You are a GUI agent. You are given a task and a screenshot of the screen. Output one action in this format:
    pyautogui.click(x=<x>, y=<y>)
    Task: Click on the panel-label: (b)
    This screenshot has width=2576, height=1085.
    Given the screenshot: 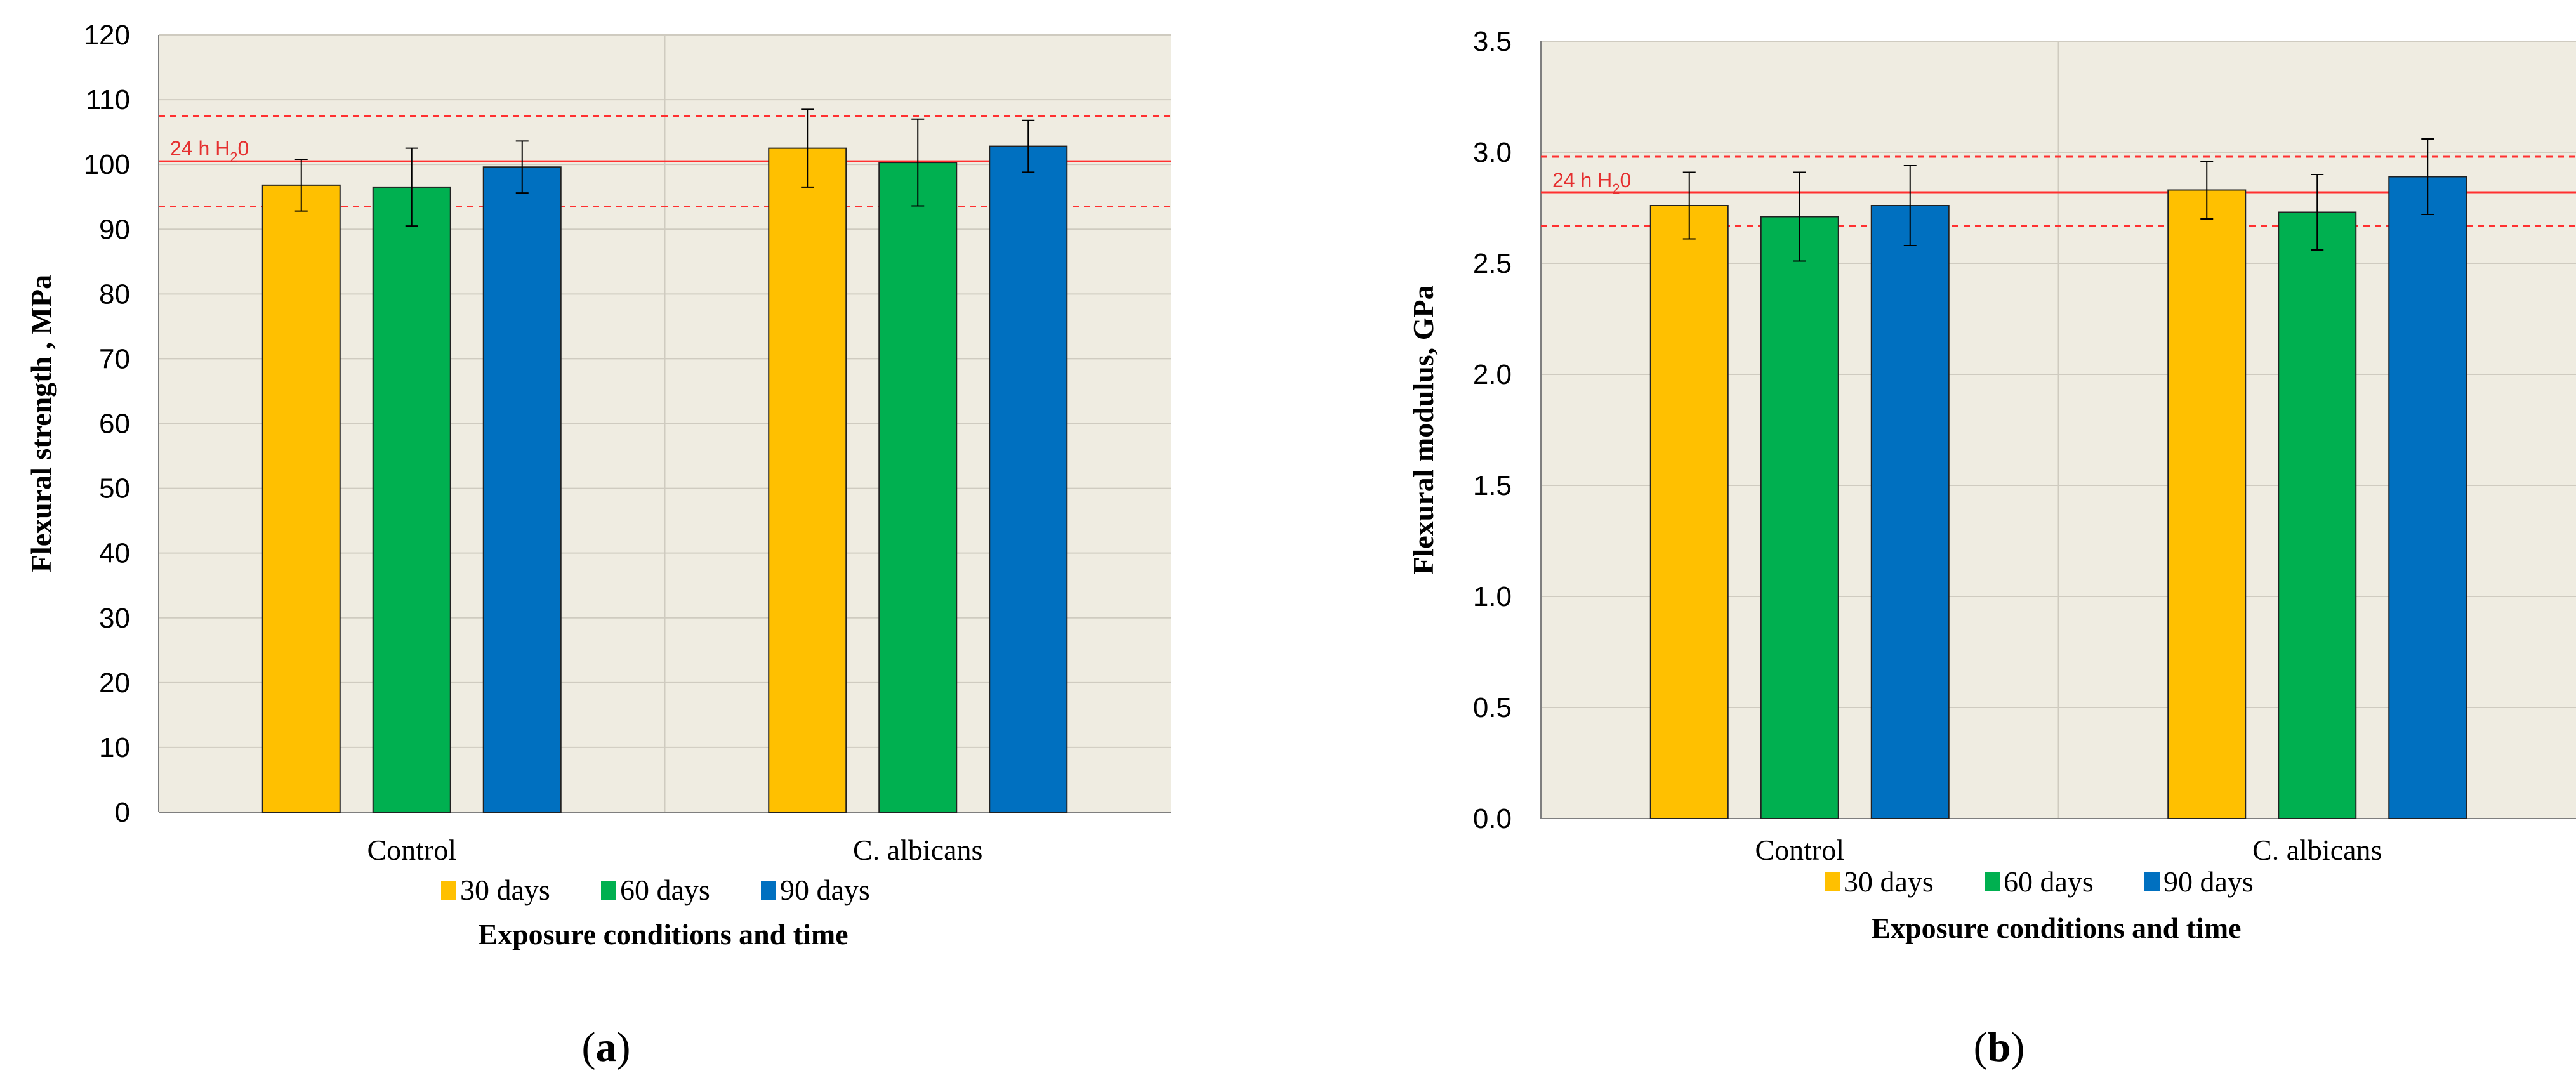 What is the action you would take?
    pyautogui.click(x=1999, y=1047)
    